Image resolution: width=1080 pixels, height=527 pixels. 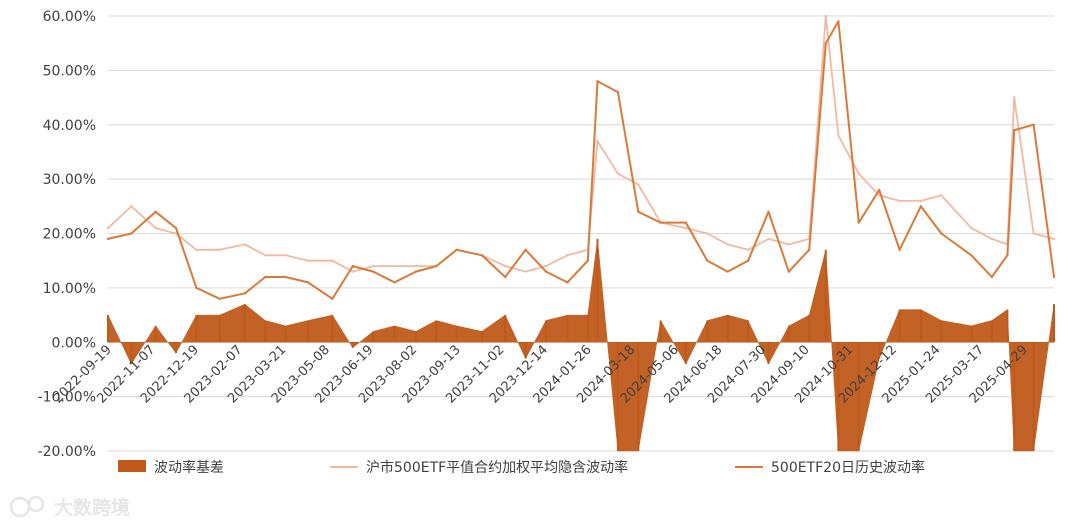 I want to click on legend-label: 波动率基差, so click(x=189, y=467).